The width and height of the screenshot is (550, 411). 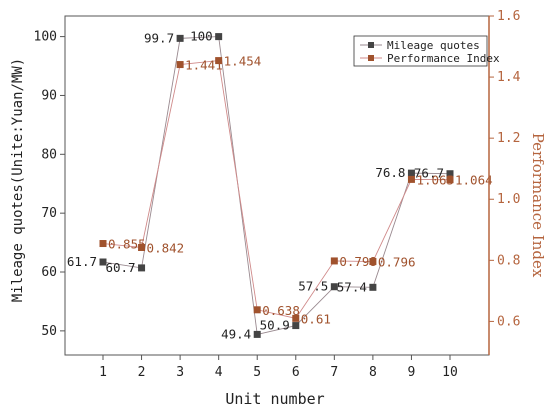 I want to click on performance-index-value-label: 1.441, so click(x=204, y=65).